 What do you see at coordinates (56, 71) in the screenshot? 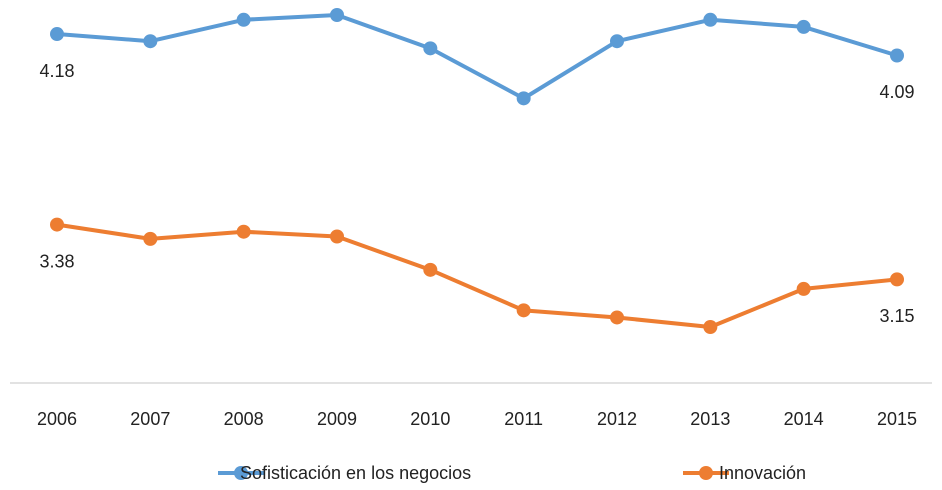
I see `data-label: 4.18` at bounding box center [56, 71].